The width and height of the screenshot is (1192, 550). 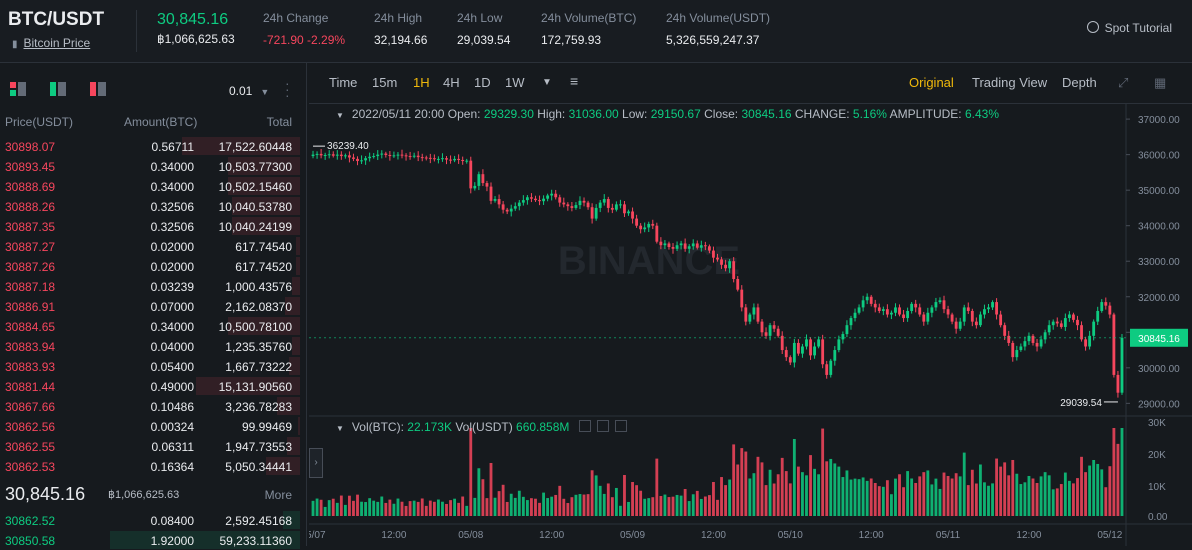 What do you see at coordinates (377, 427) in the screenshot?
I see `vol-btc-label: Vol(BTC):` at bounding box center [377, 427].